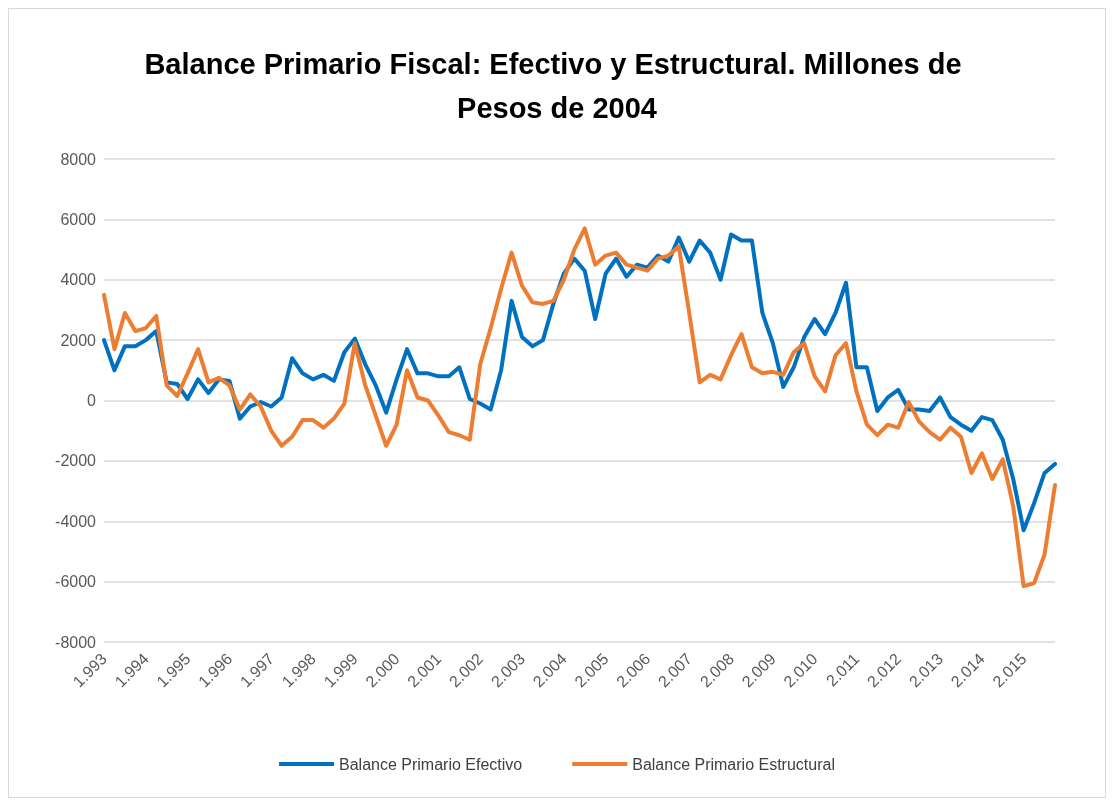  Describe the element at coordinates (76, 642) in the screenshot. I see `y-tick-label: -8000` at that location.